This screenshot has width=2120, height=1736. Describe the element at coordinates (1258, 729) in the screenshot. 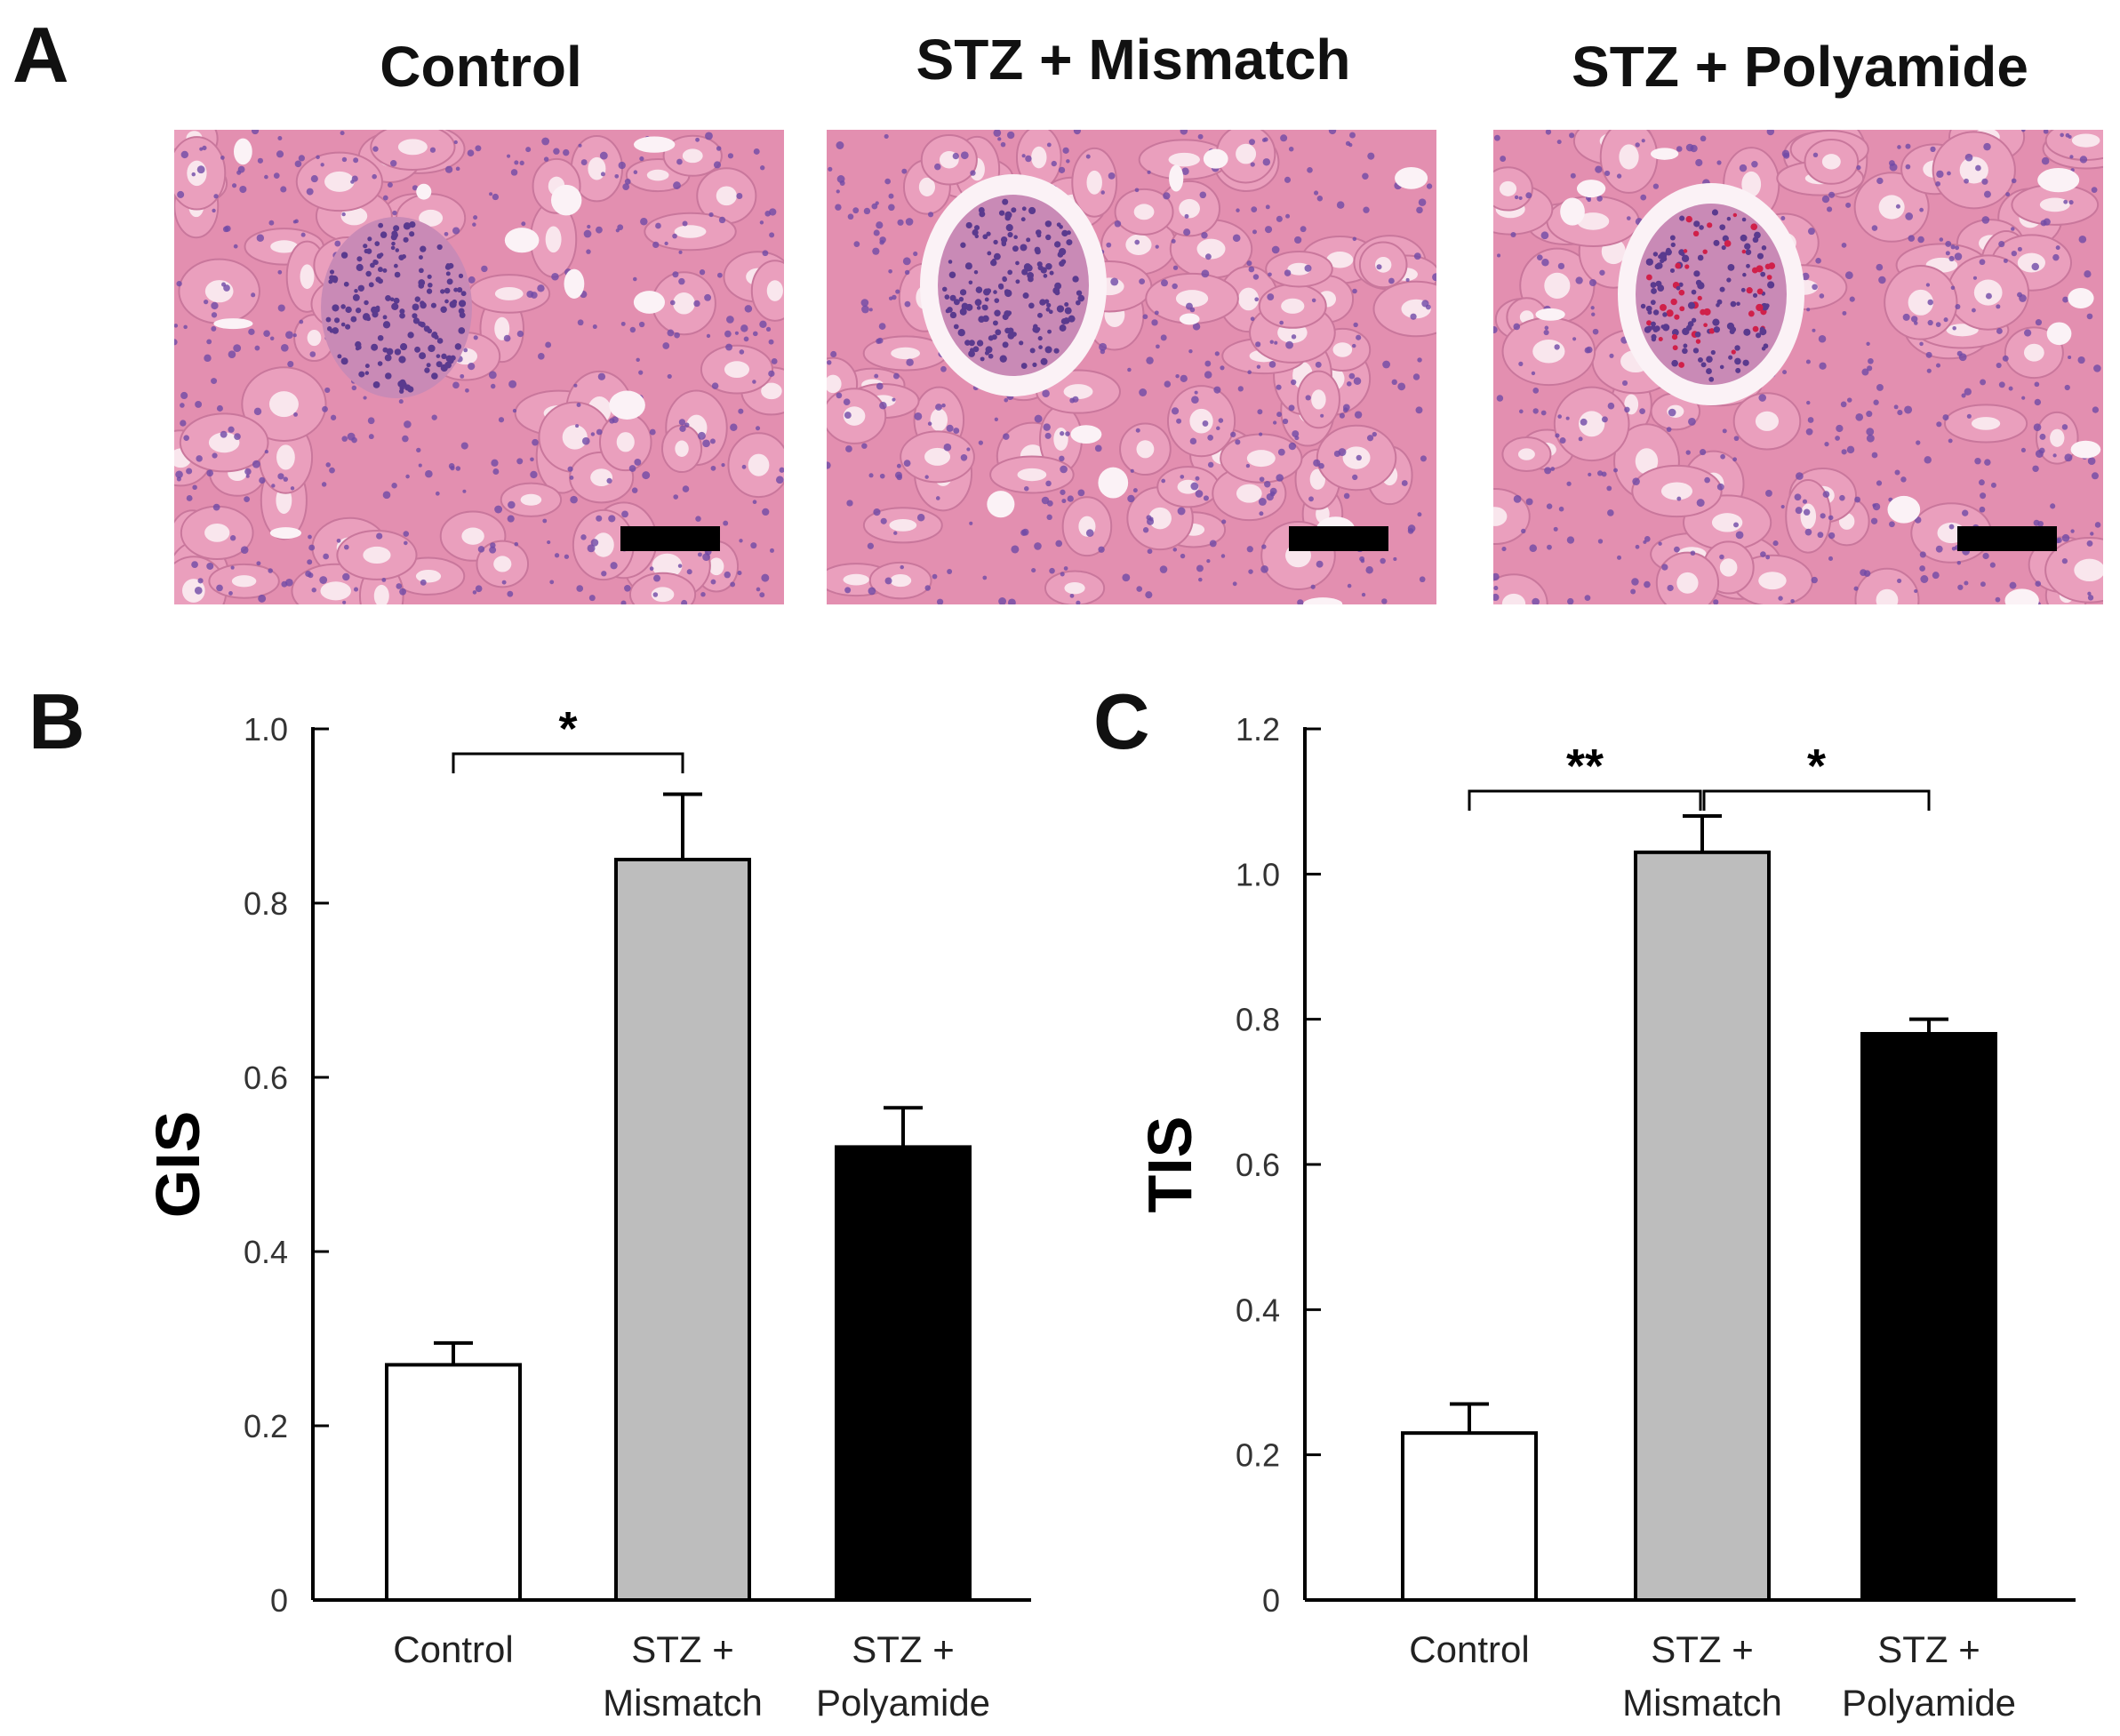

I see `y-tick-label: 1.2` at that location.